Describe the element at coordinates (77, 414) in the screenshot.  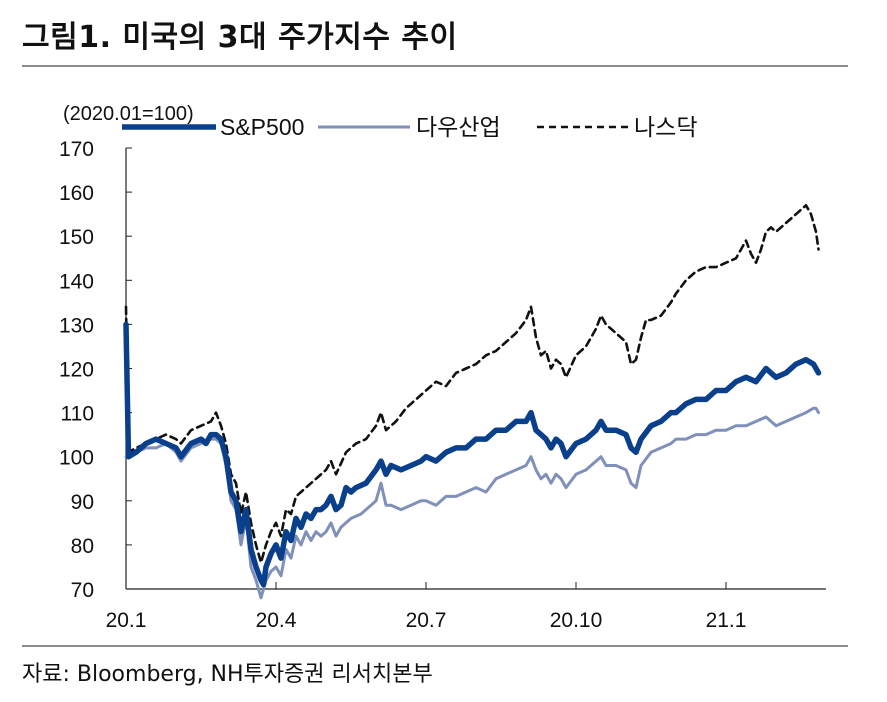
I see `y-tick-label: 110` at that location.